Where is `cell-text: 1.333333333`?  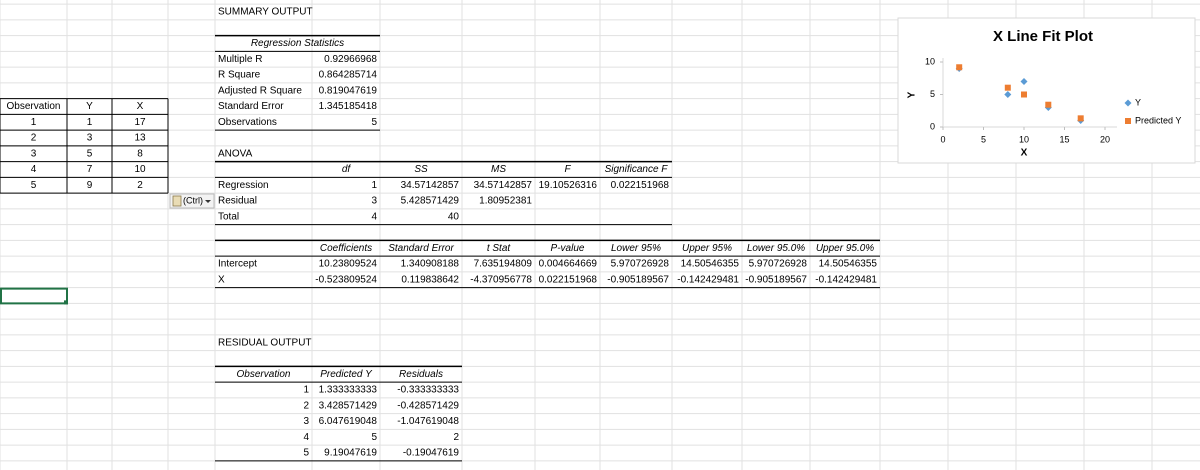
cell-text: 1.333333333 is located at coordinates (348, 390).